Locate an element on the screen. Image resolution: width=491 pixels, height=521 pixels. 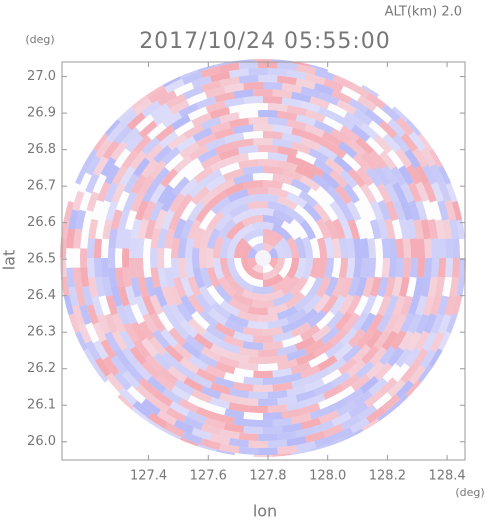
y-tick-label: 26.9 is located at coordinates (41, 113).